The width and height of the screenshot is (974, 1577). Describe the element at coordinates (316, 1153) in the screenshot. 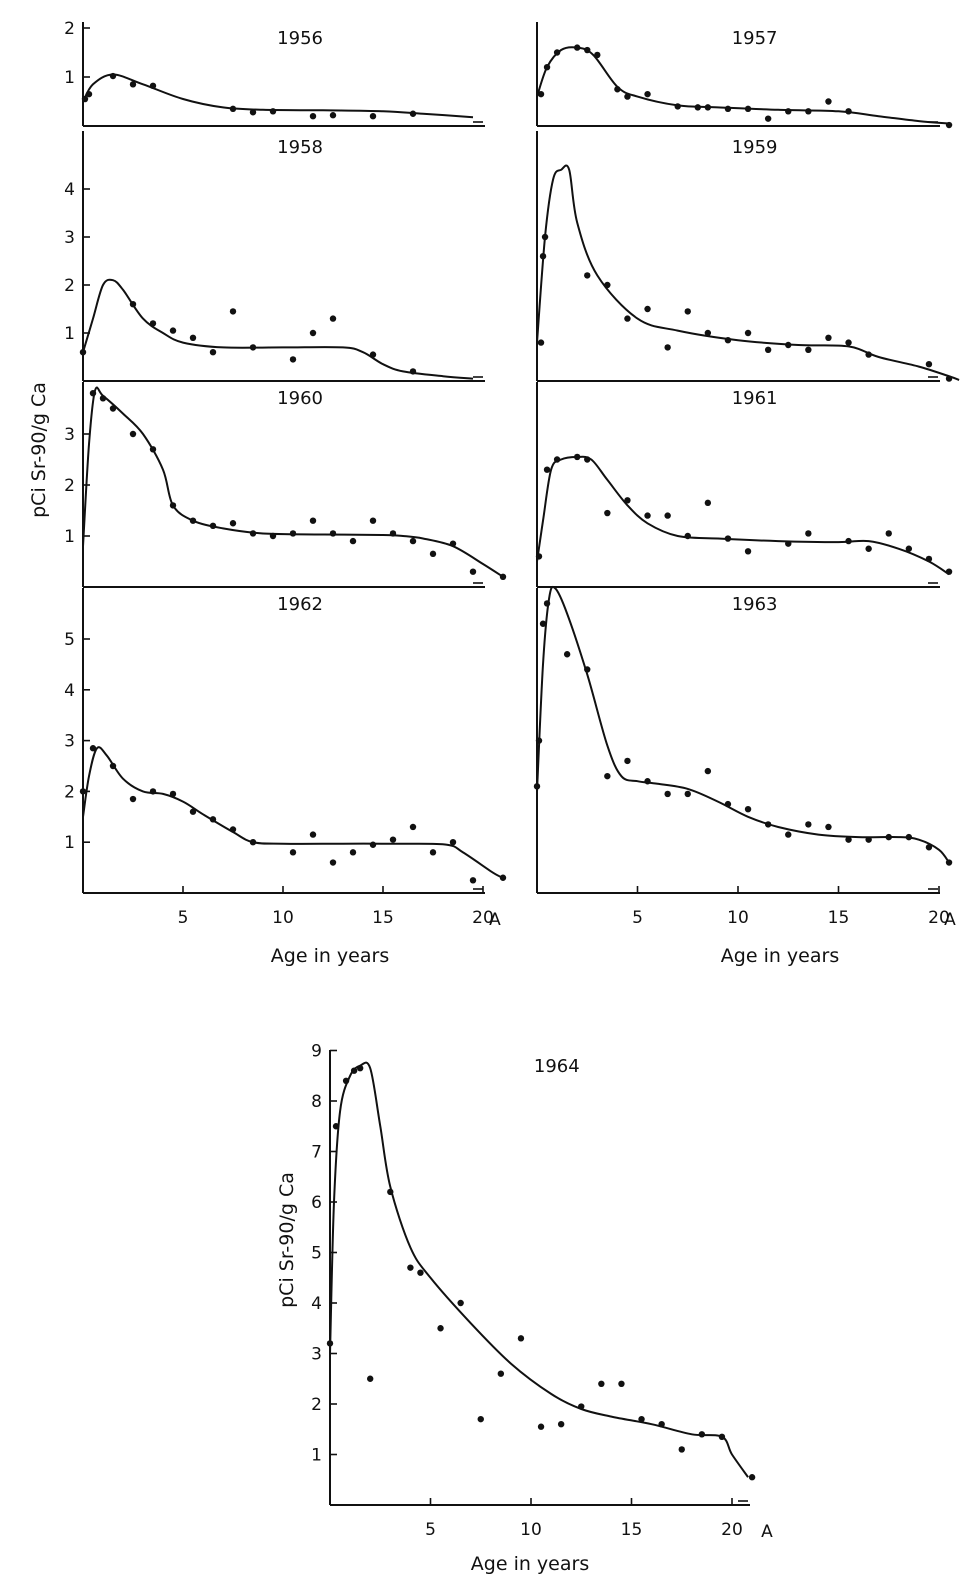

I see `y-tick-label: 7` at that location.